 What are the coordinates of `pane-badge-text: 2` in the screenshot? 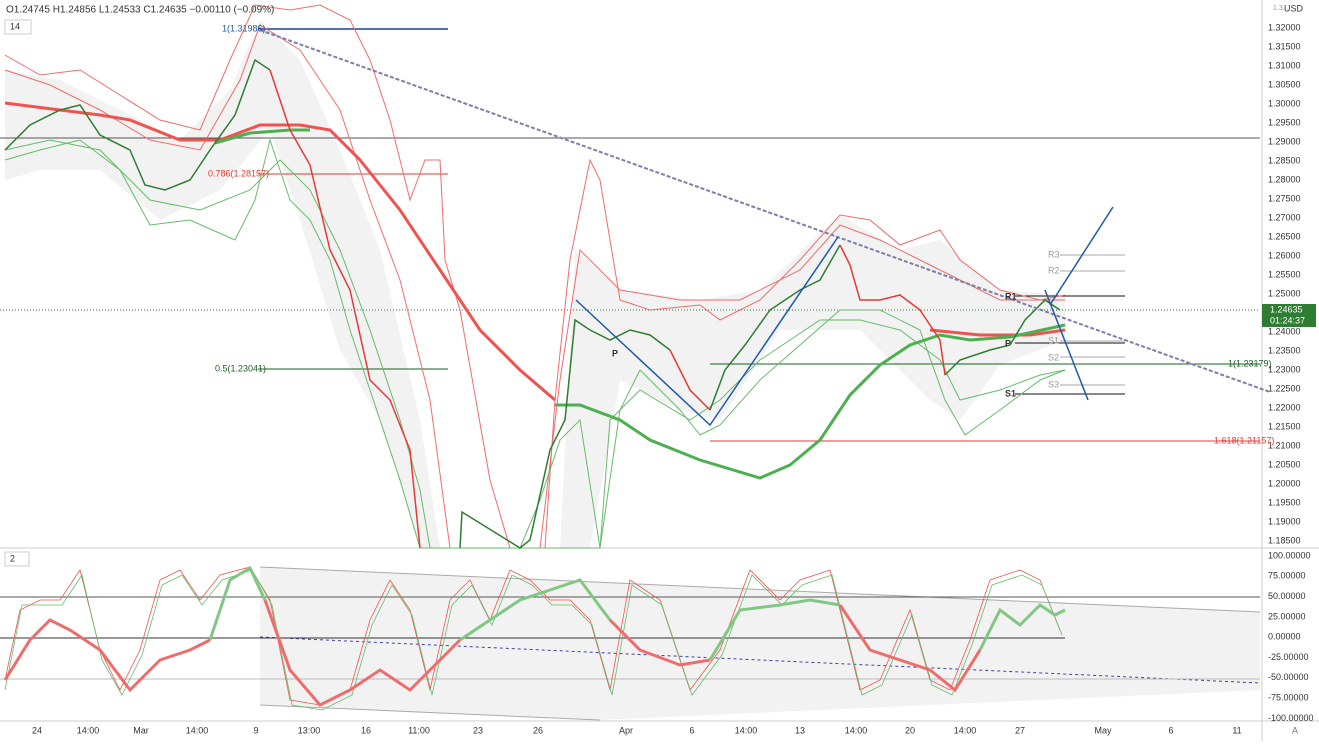 It's located at (12, 558).